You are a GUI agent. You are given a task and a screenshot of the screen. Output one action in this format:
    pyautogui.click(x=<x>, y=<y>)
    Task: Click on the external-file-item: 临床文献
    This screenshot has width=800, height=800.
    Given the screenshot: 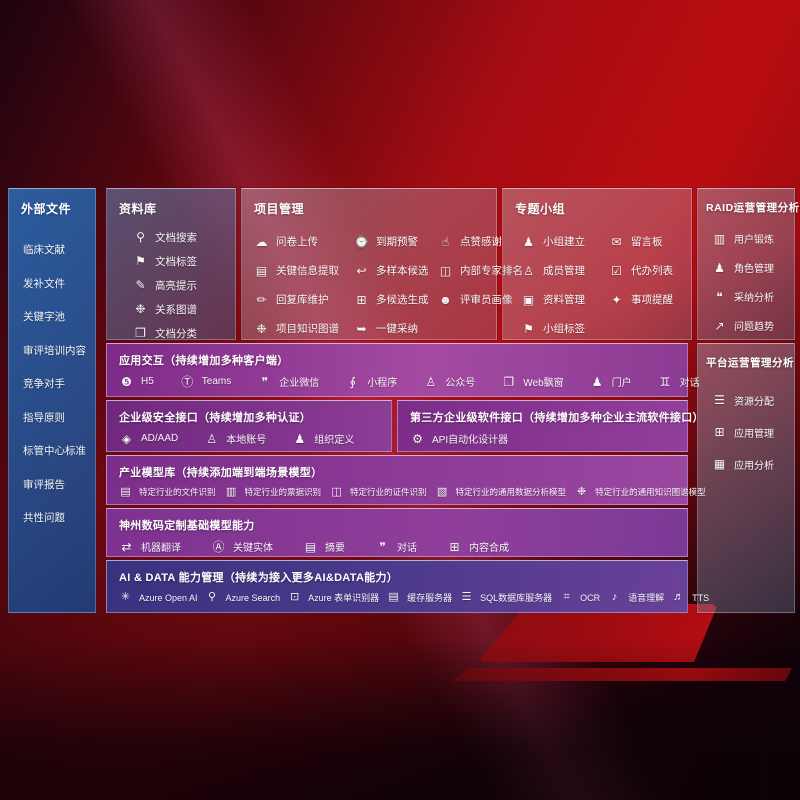 What is the action you would take?
    pyautogui.click(x=44, y=250)
    